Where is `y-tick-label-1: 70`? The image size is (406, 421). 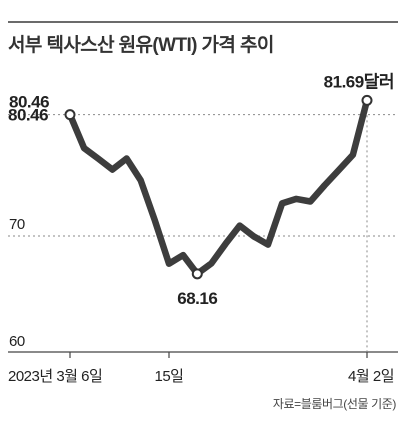
y-tick-label-1: 70 is located at coordinates (17, 224).